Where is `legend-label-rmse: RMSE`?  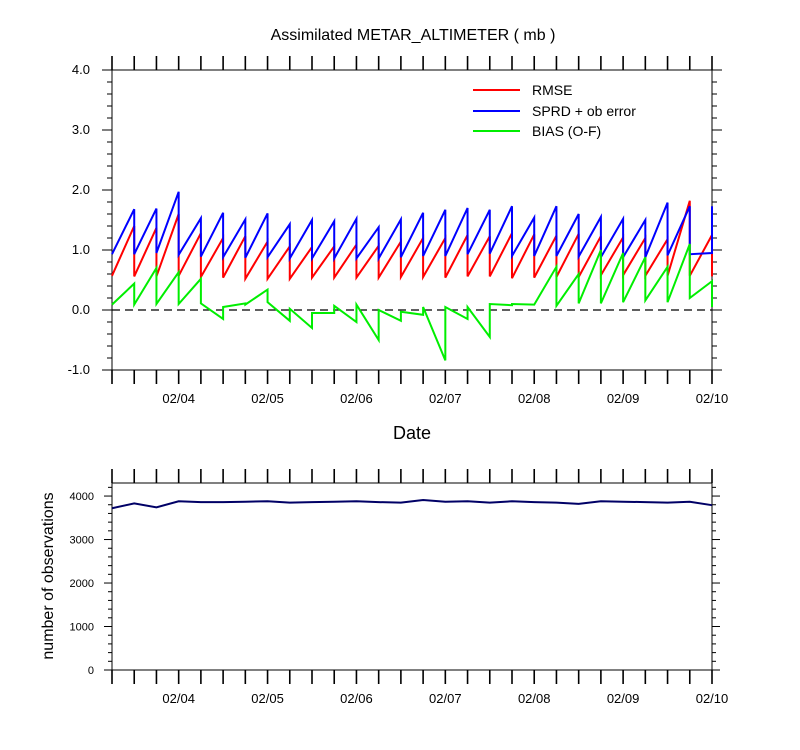 legend-label-rmse: RMSE is located at coordinates (552, 90).